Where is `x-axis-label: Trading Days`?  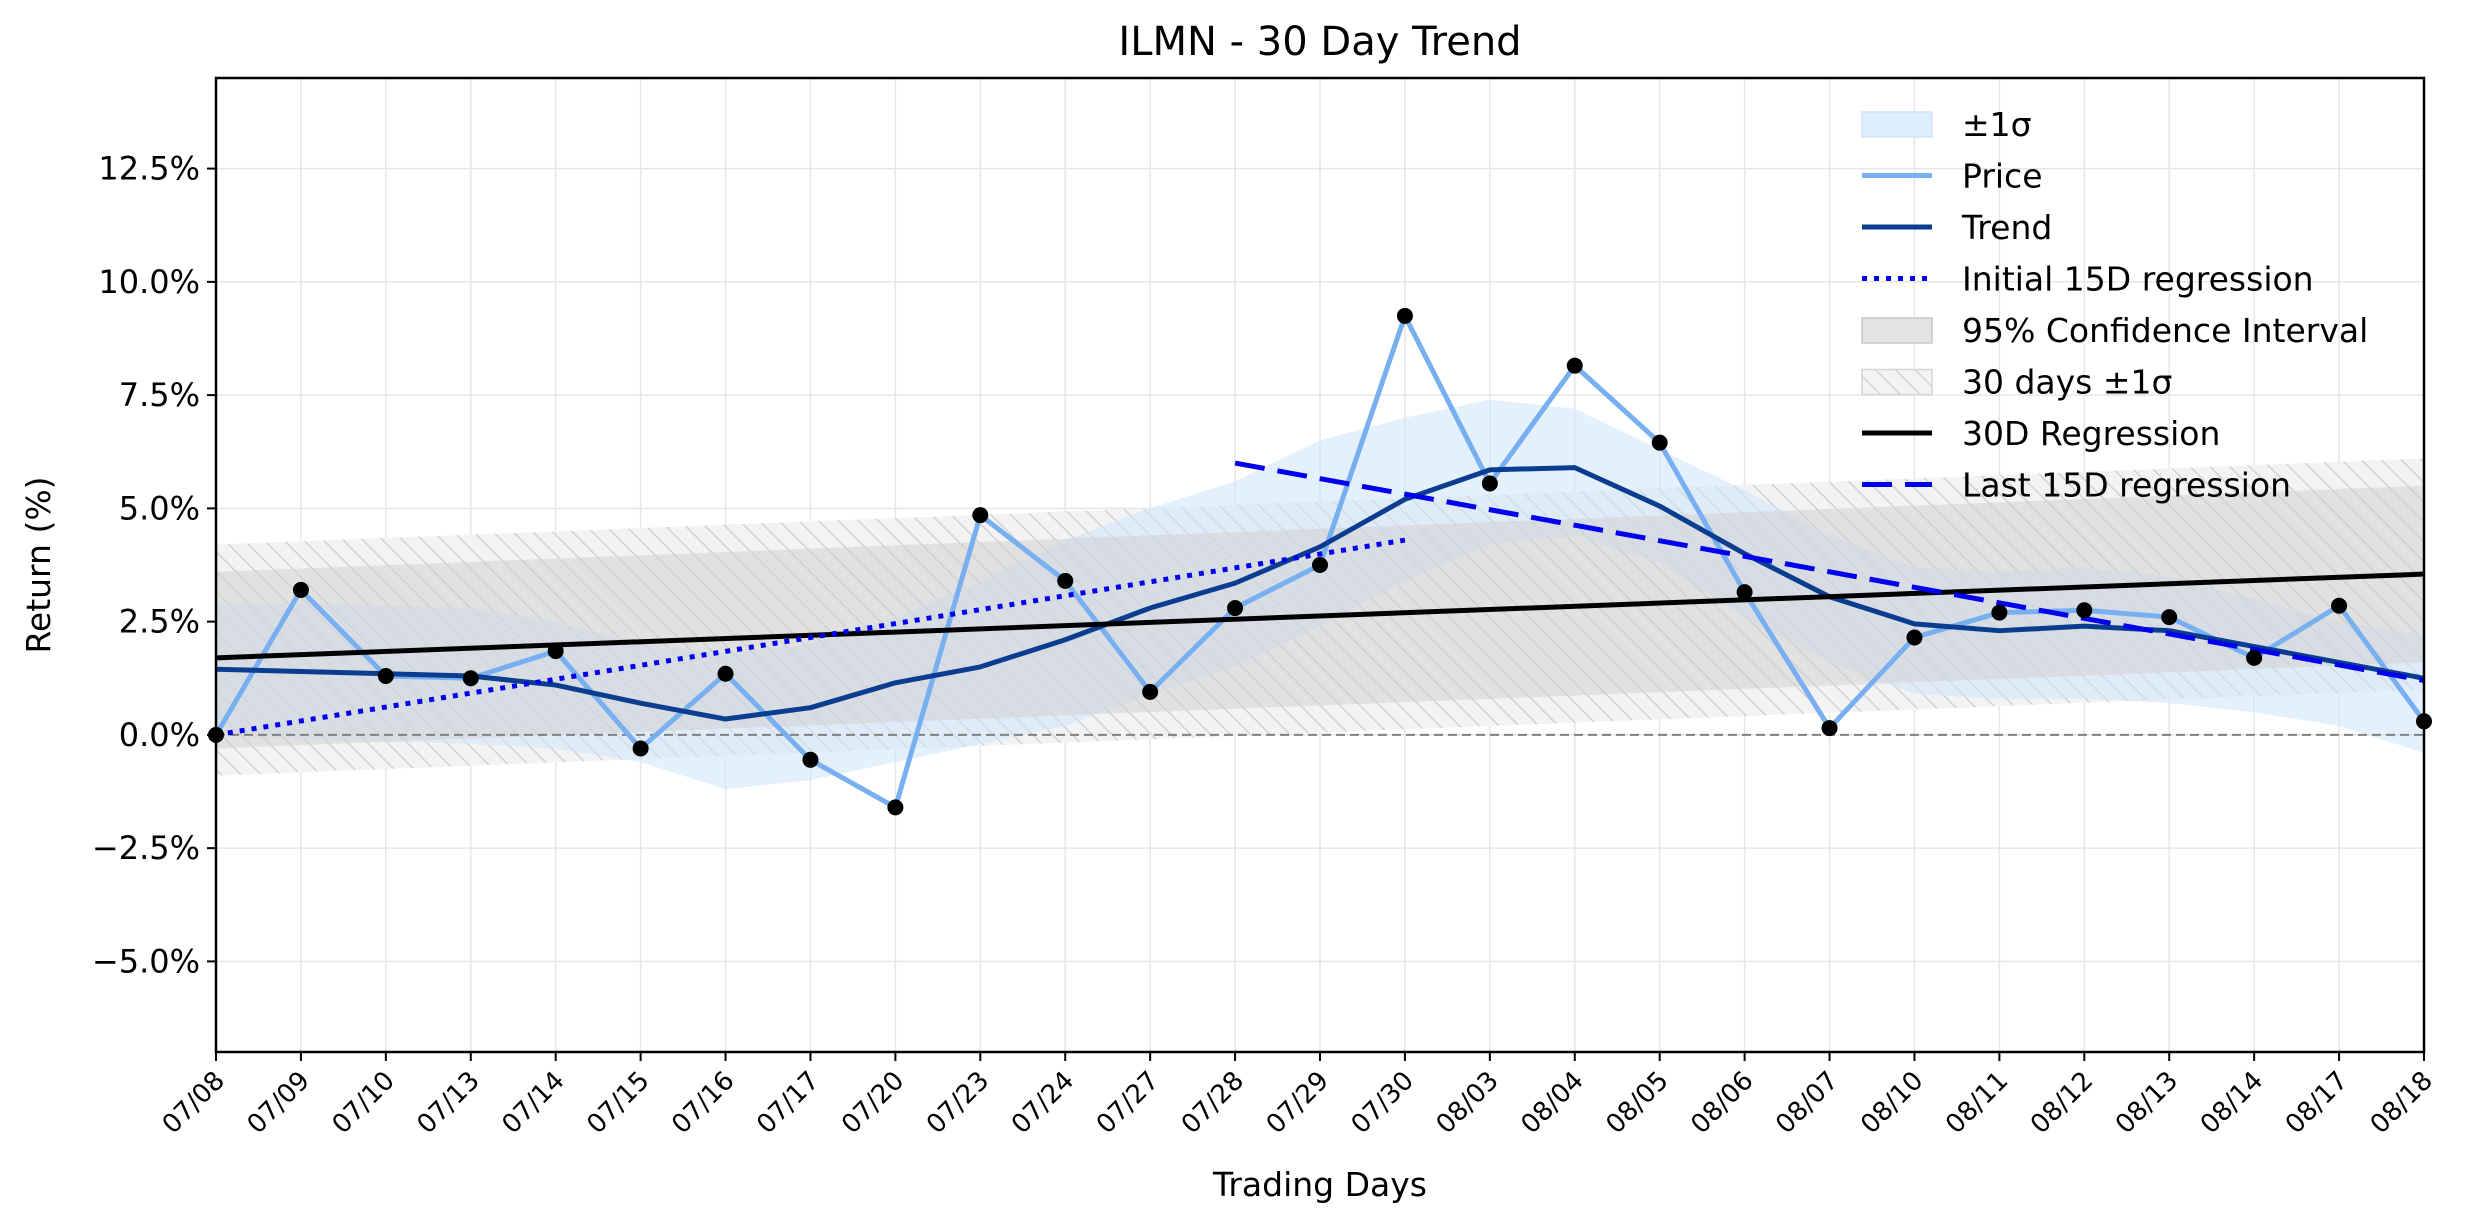 x-axis-label: Trading Days is located at coordinates (1319, 1184).